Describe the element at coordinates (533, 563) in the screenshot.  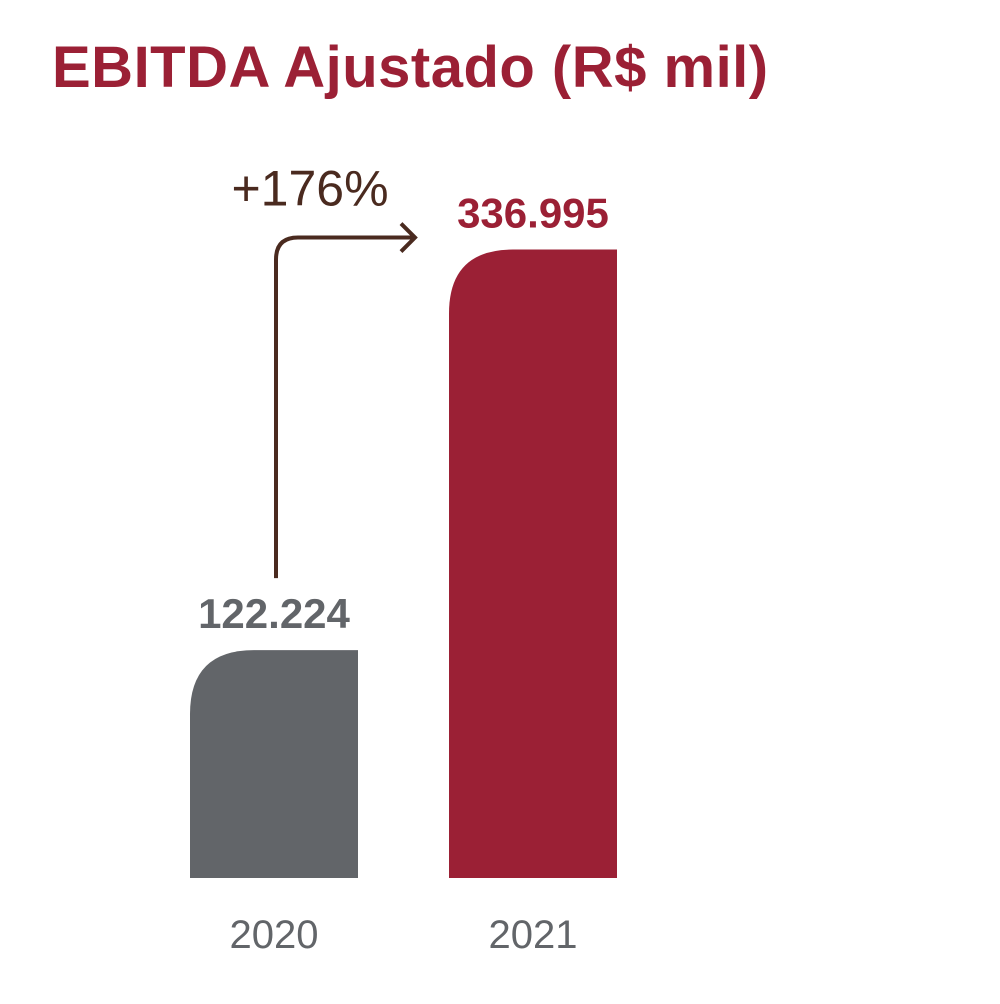
I see `bar-2021` at that location.